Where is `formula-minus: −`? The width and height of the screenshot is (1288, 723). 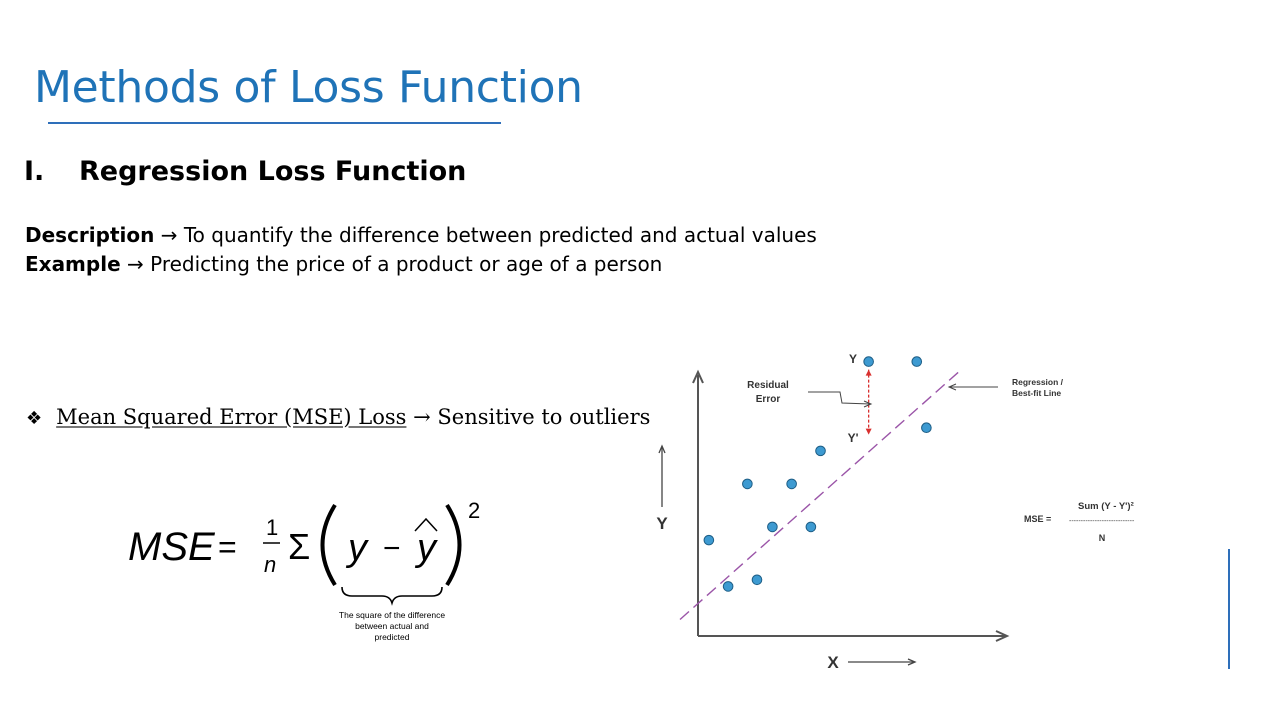
formula-minus: − is located at coordinates (392, 548).